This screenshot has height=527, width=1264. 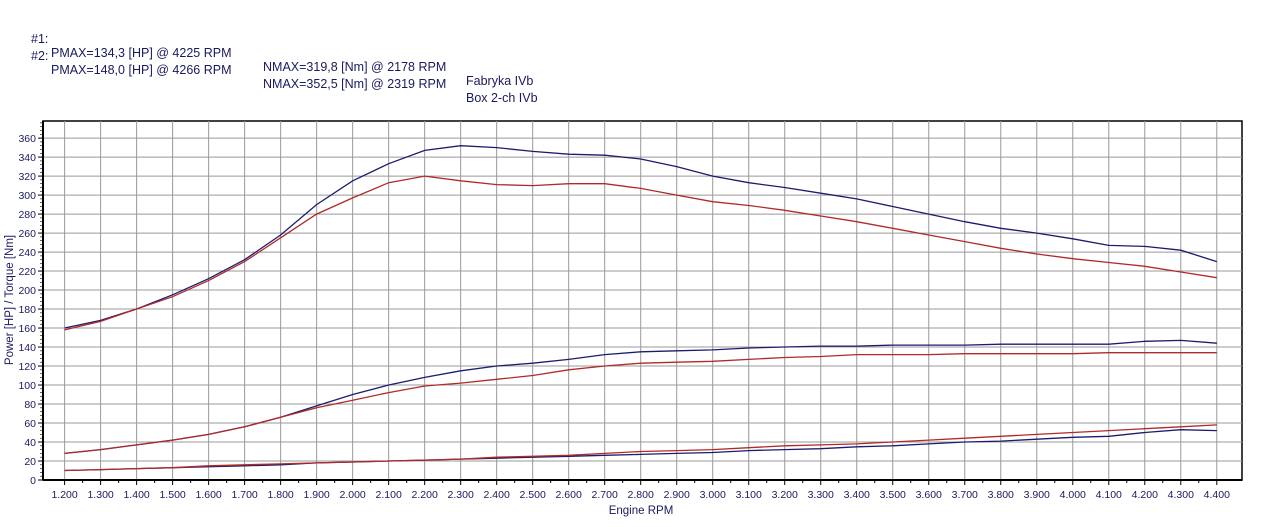 What do you see at coordinates (355, 67) in the screenshot?
I see `nmax-text: NMAX=319,8 [Nm] @ 2178 RPM` at bounding box center [355, 67].